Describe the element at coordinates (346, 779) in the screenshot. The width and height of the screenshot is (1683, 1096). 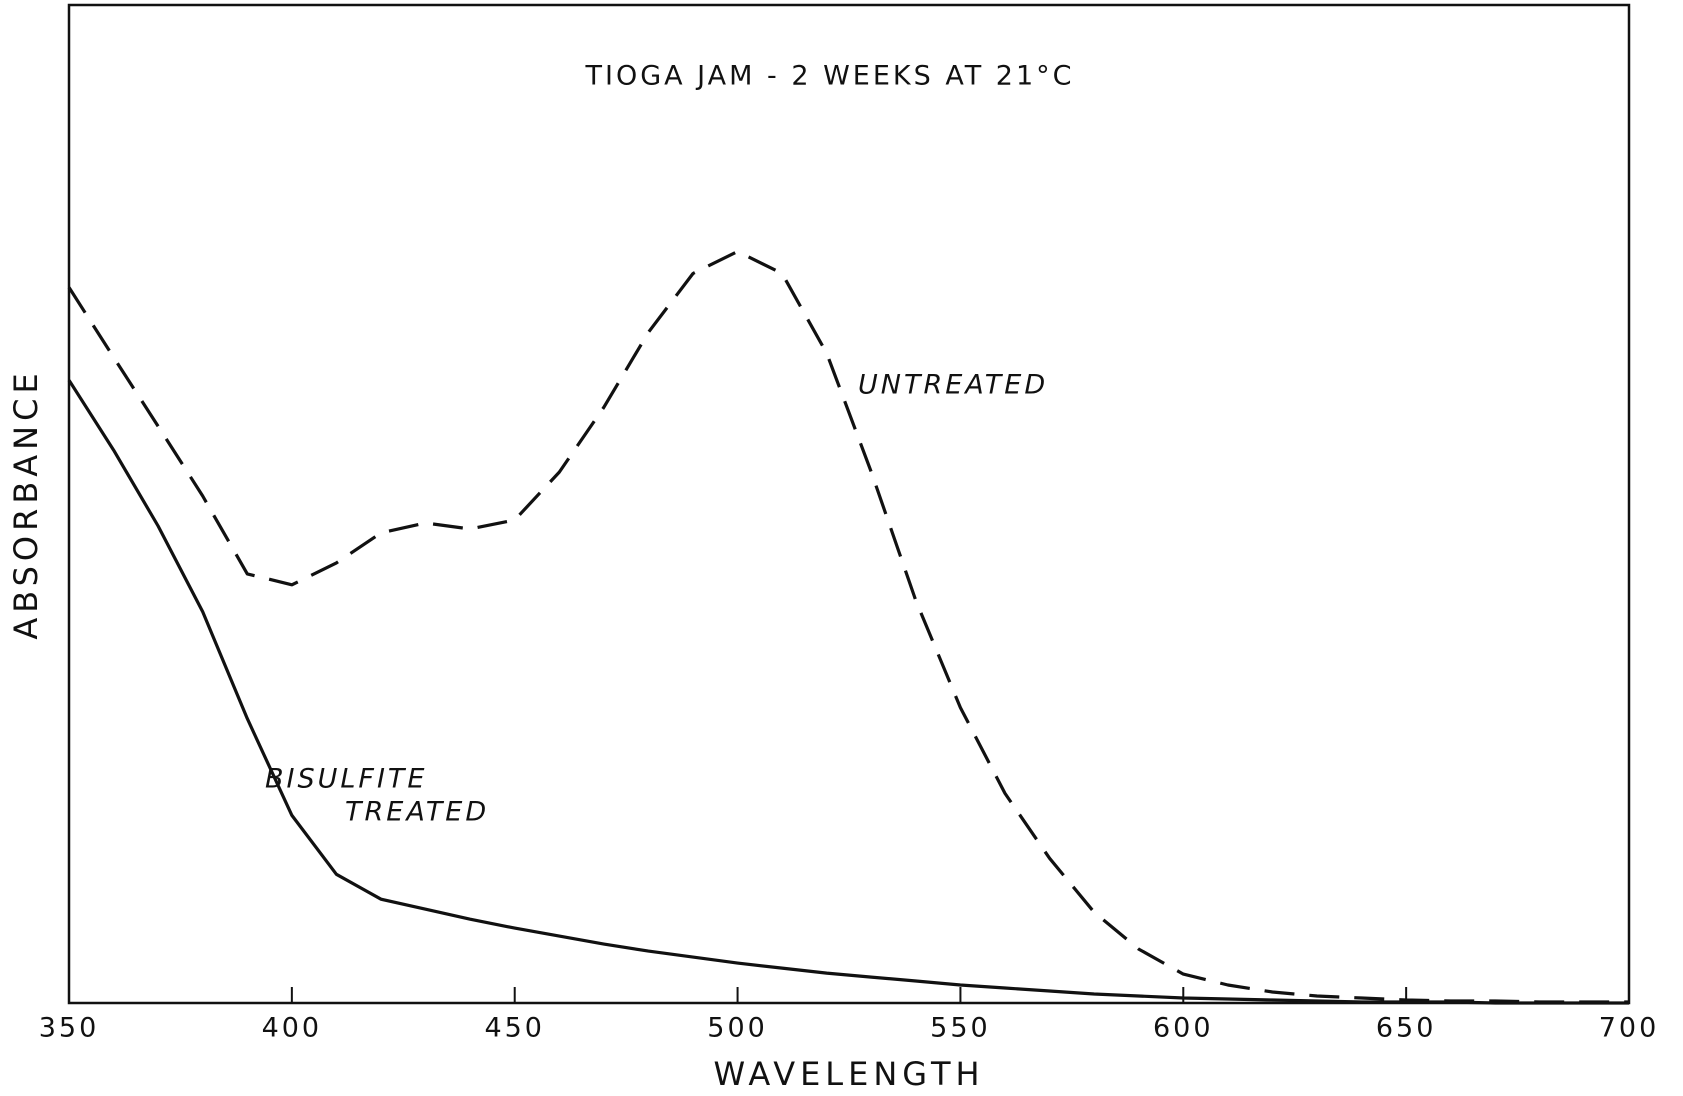
I see `annotation: BISULFITE` at that location.